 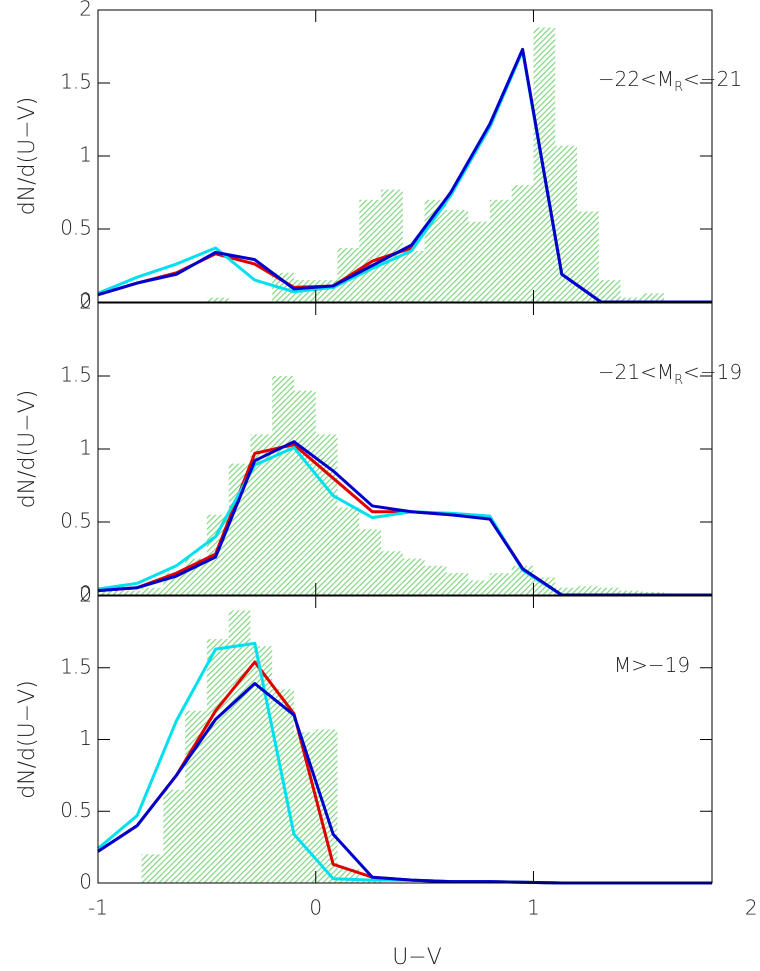 What do you see at coordinates (417, 957) in the screenshot?
I see `x-axis-label: U−V` at bounding box center [417, 957].